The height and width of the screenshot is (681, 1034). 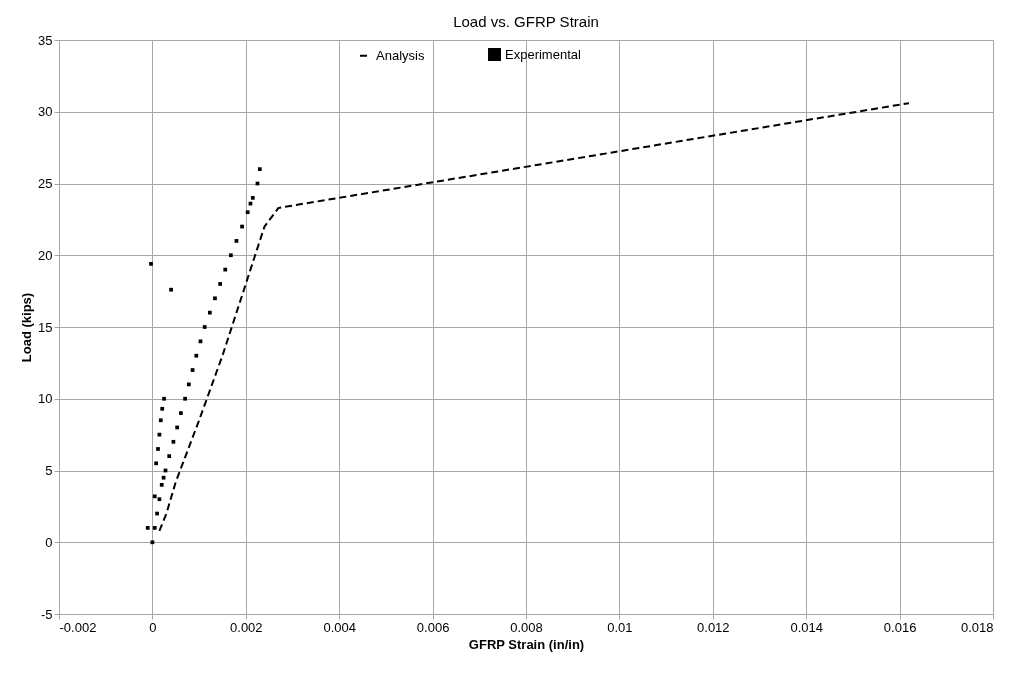 I want to click on y-tick-label: 0, so click(x=49, y=542).